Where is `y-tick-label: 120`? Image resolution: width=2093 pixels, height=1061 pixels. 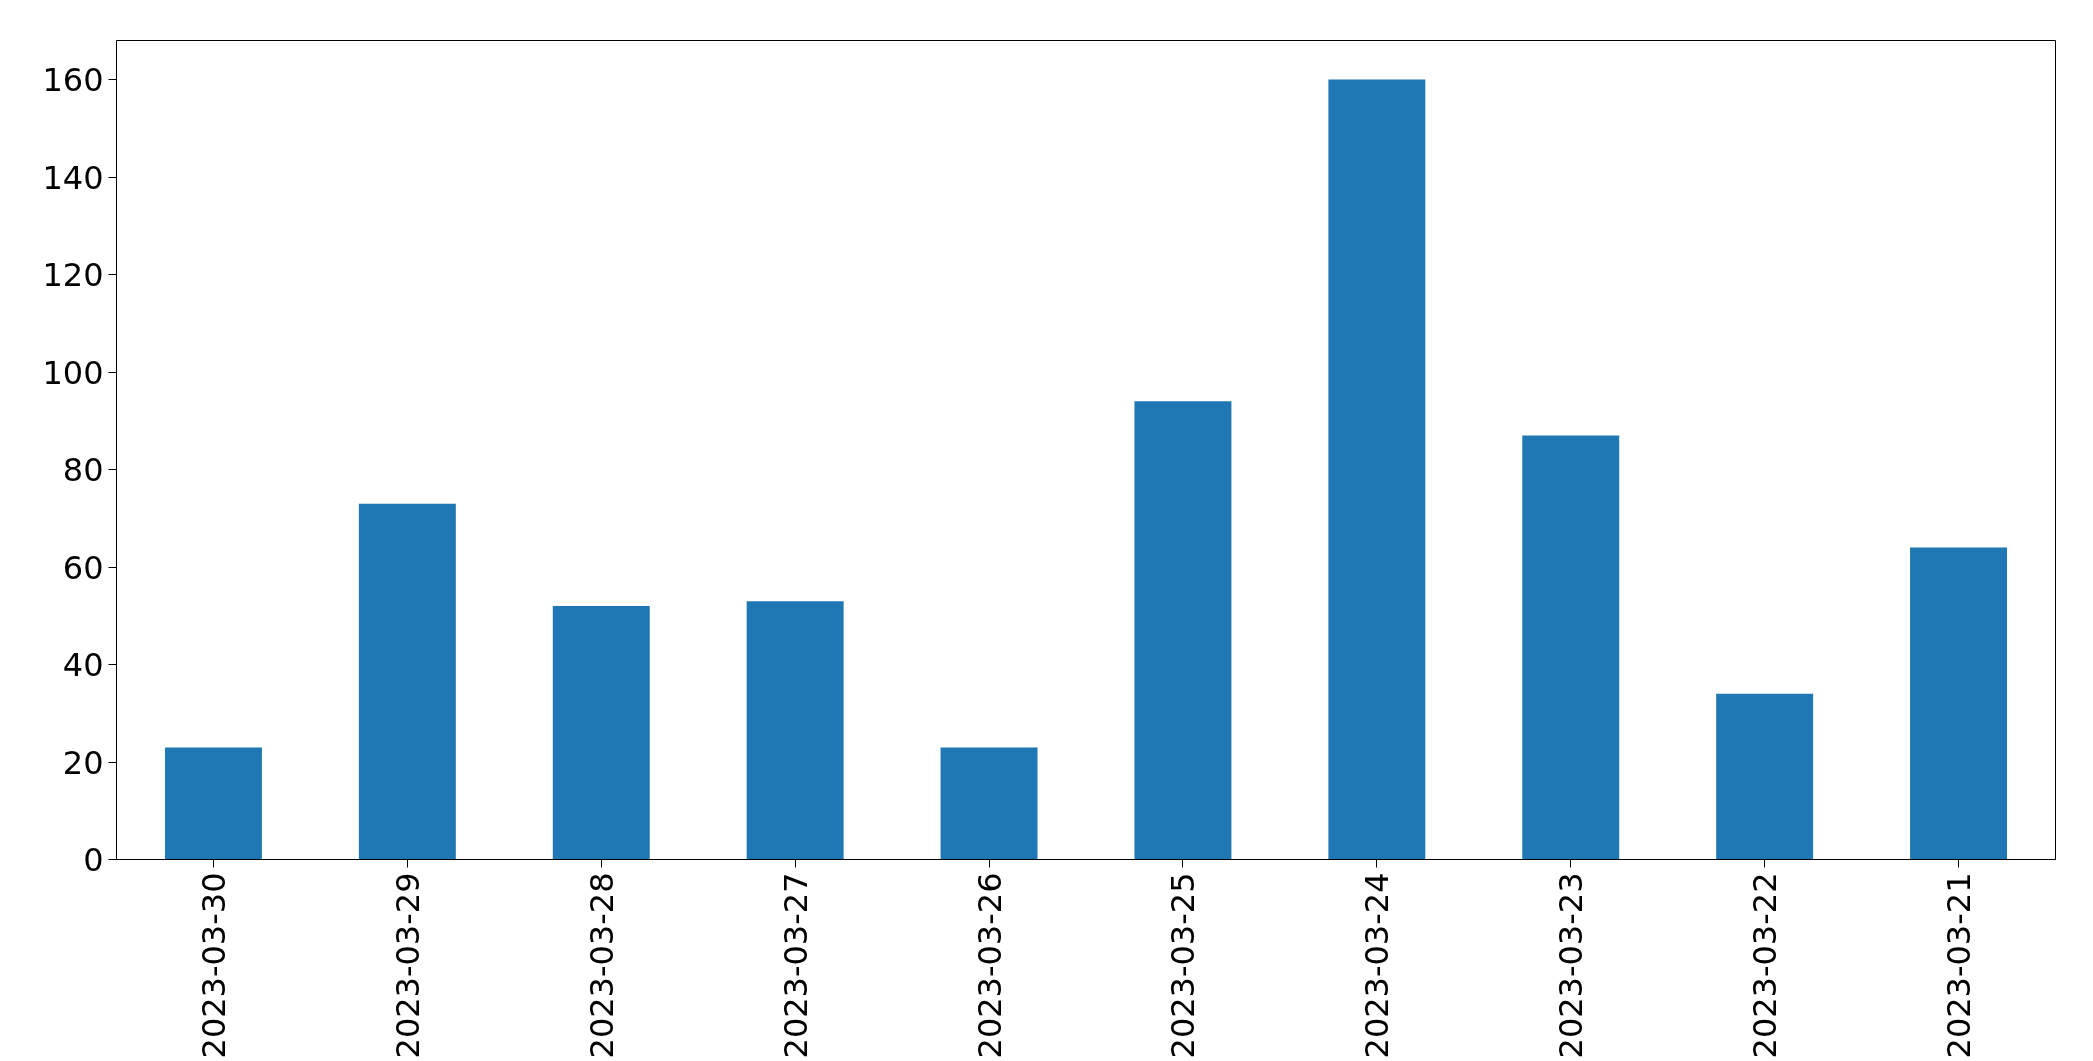 y-tick-label: 120 is located at coordinates (73, 275).